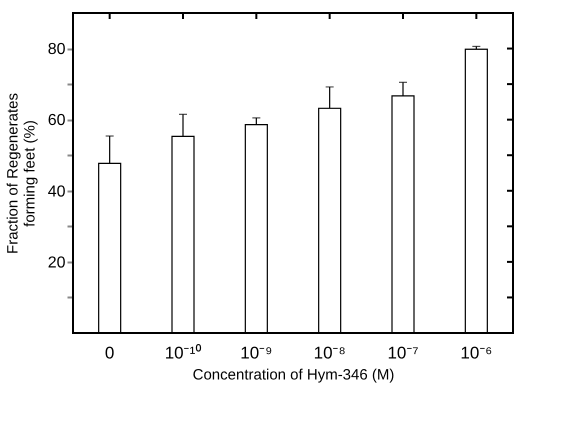 The height and width of the screenshot is (426, 579). What do you see at coordinates (256, 353) in the screenshot?
I see `x-tick-label: 10⁻⁹` at bounding box center [256, 353].